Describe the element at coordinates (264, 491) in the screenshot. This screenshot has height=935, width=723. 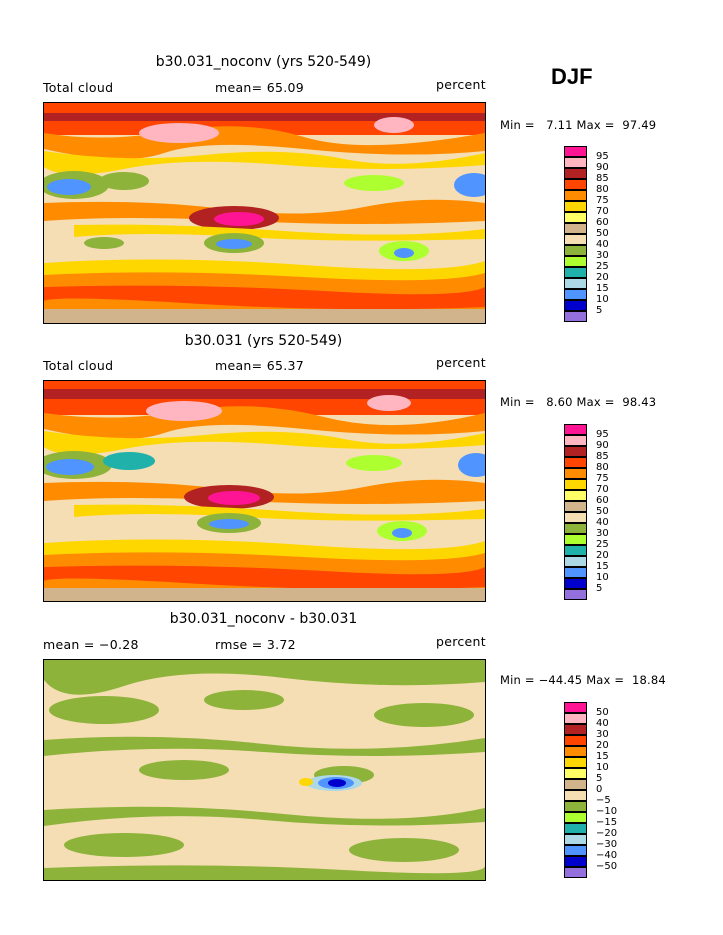
I see `panel-2-map-field` at that location.